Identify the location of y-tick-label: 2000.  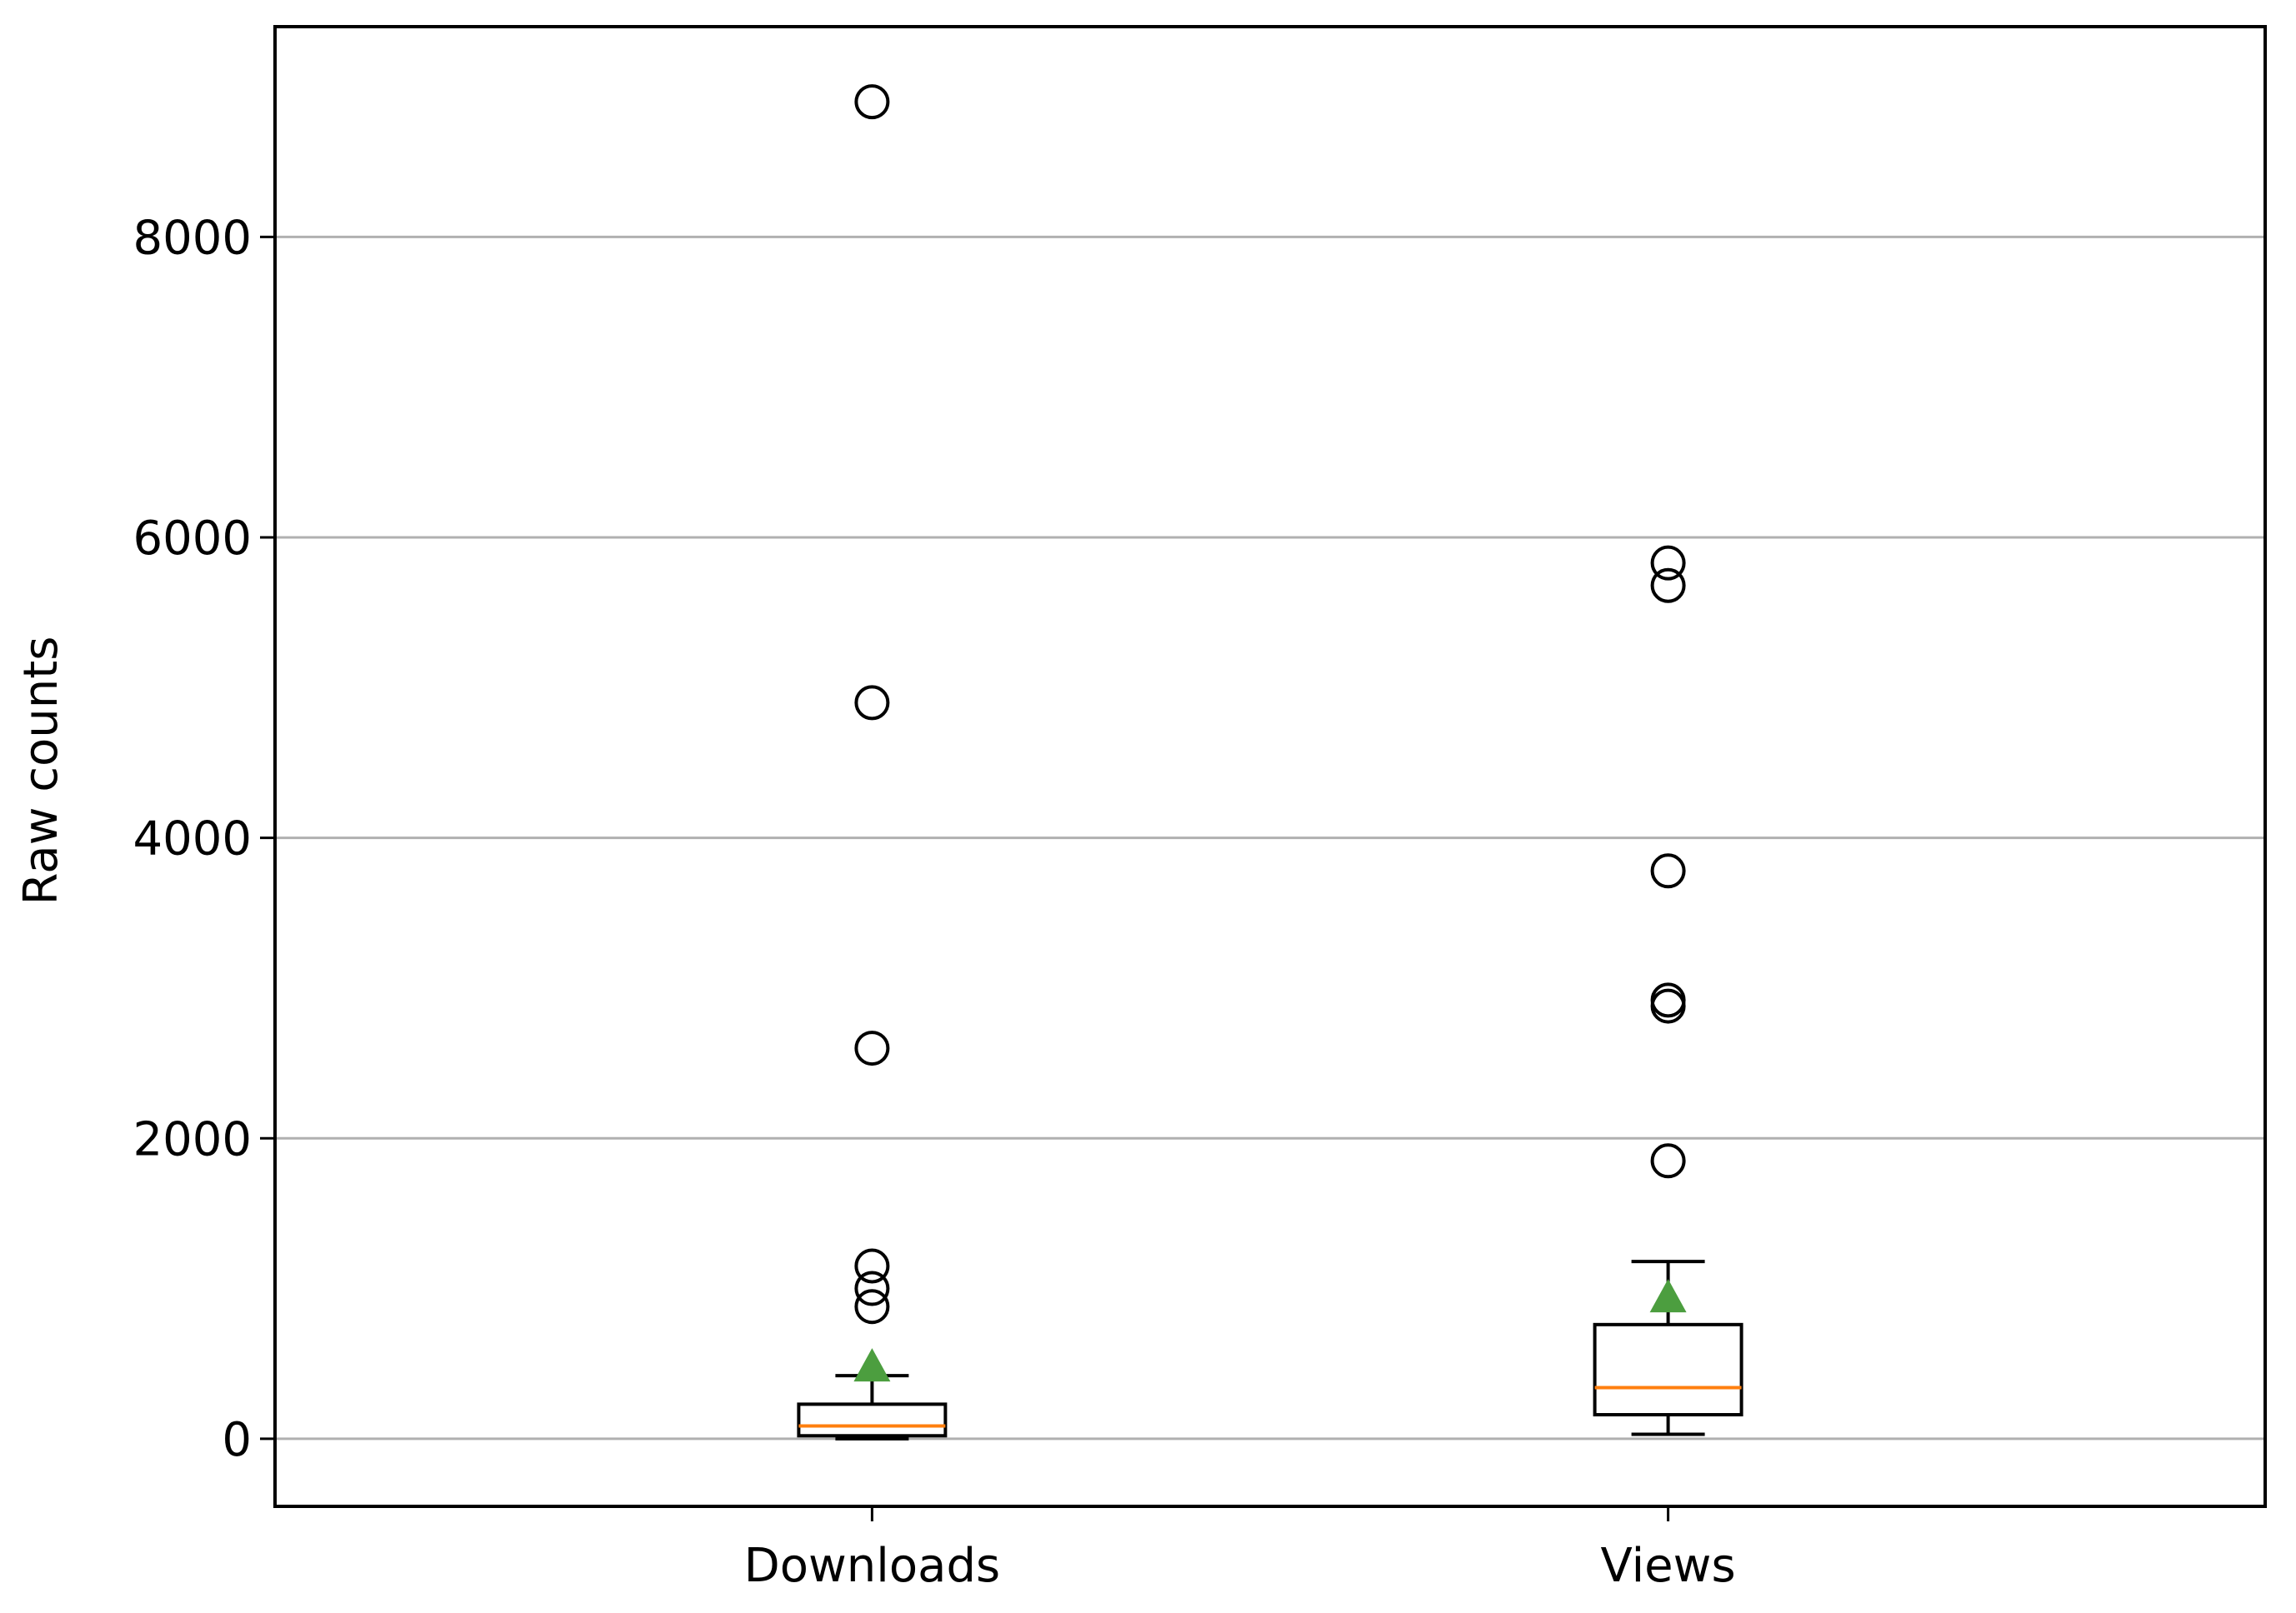
(192, 1139).